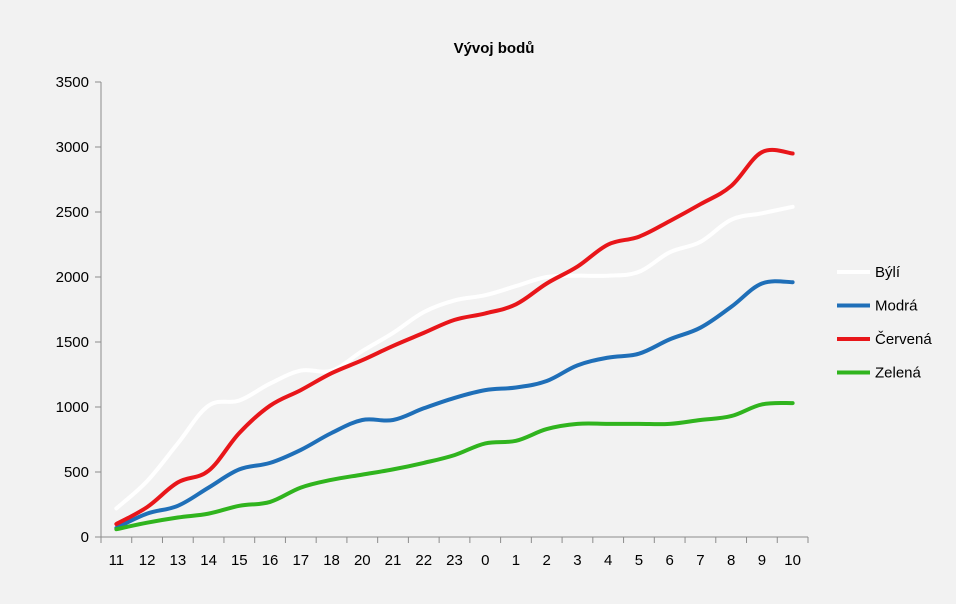  I want to click on legend-label: Býlí, so click(888, 272).